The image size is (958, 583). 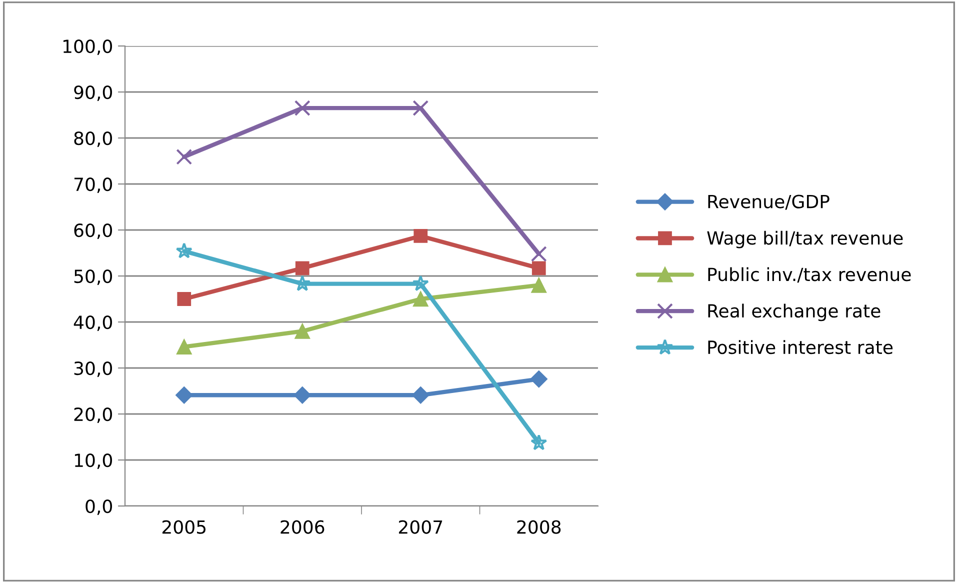 I want to click on legend-label: Revenue/GDP, so click(x=769, y=202).